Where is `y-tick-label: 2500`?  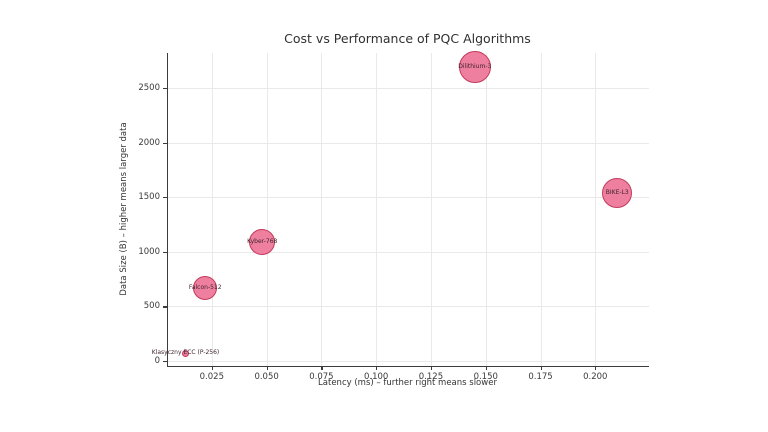 y-tick-label: 2500 is located at coordinates (149, 87).